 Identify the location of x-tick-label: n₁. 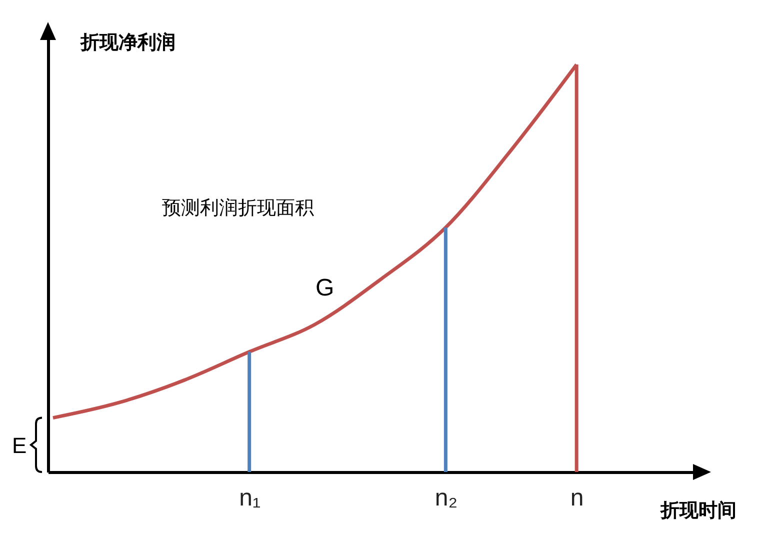
(250, 498).